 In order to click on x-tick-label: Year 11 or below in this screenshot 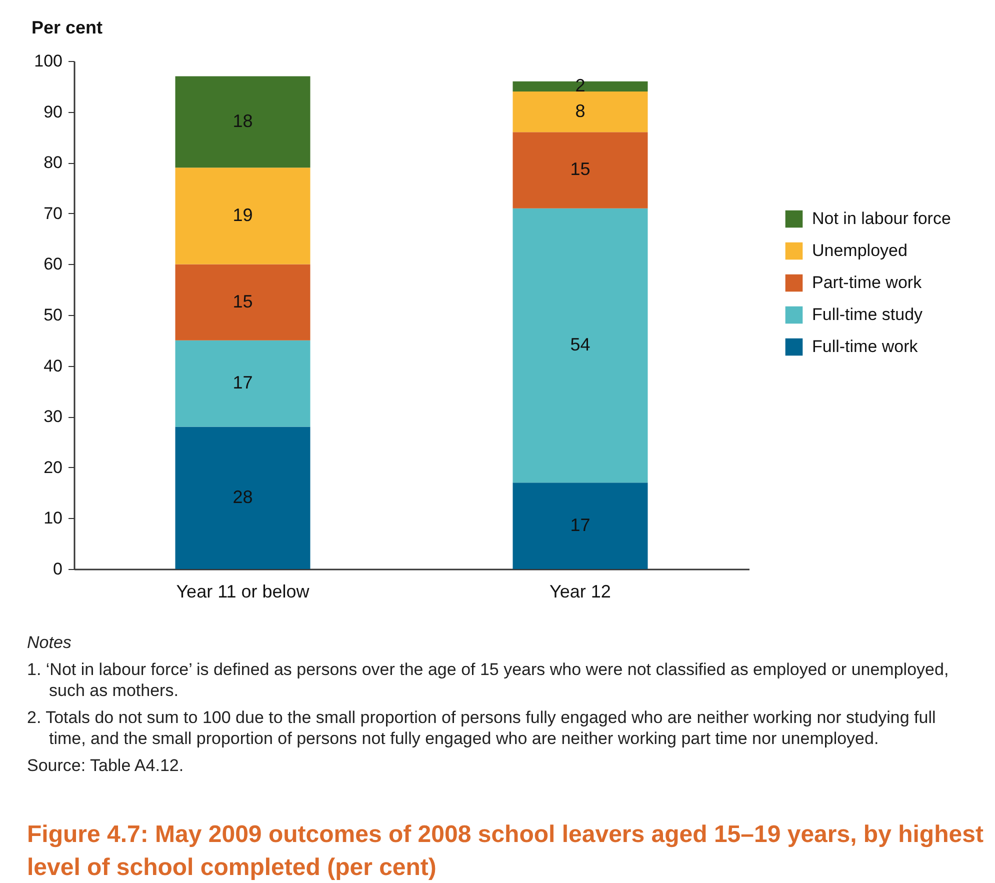, I will do `click(243, 592)`.